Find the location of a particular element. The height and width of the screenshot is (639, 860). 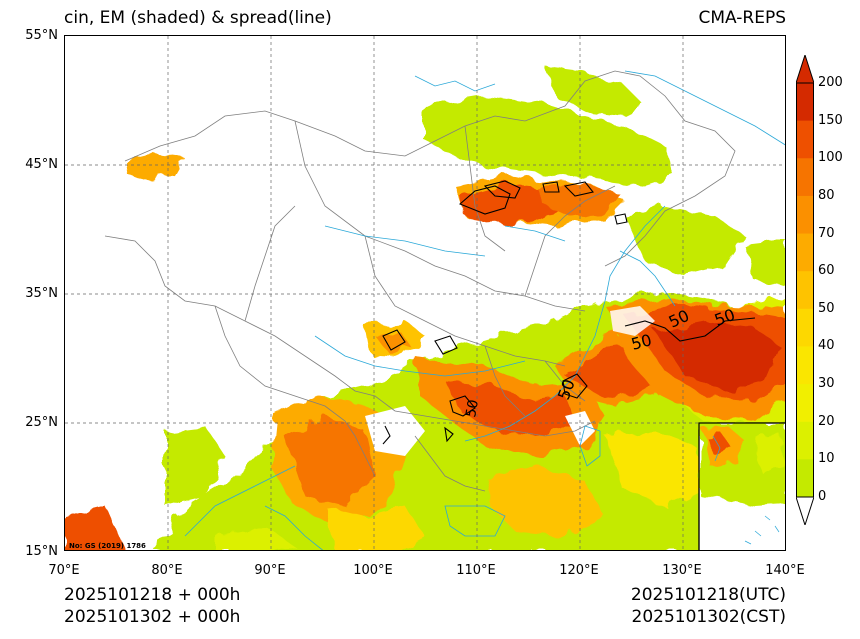

colorbar-tick-label: 40 is located at coordinates (826, 346).